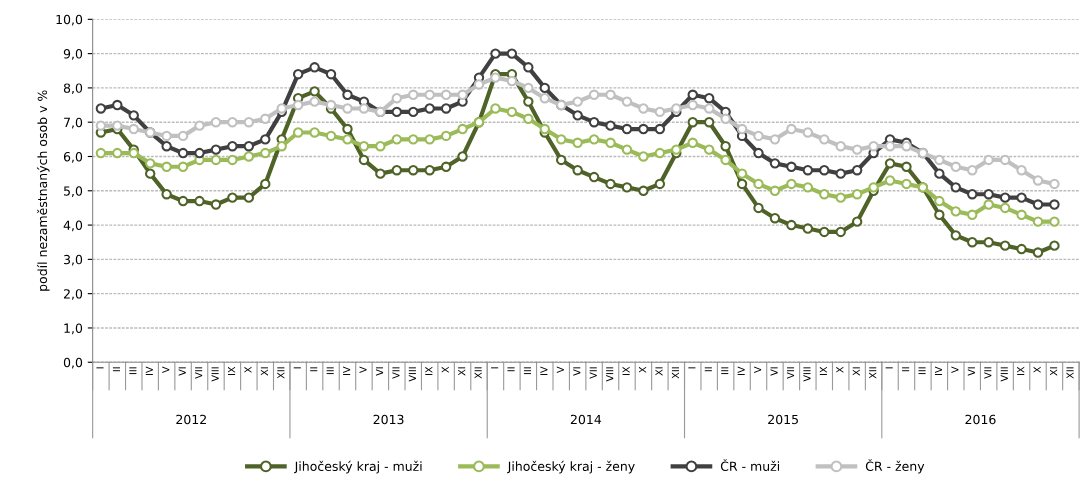 The height and width of the screenshot is (483, 1090). What do you see at coordinates (750, 465) in the screenshot?
I see `legend-label: ČR - muži` at bounding box center [750, 465].